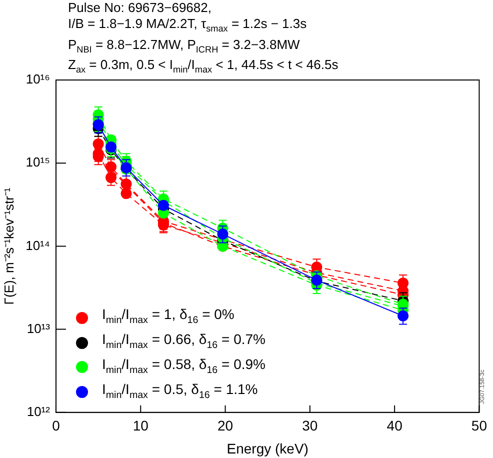  I want to click on x-tick-label: 20, so click(225, 426).